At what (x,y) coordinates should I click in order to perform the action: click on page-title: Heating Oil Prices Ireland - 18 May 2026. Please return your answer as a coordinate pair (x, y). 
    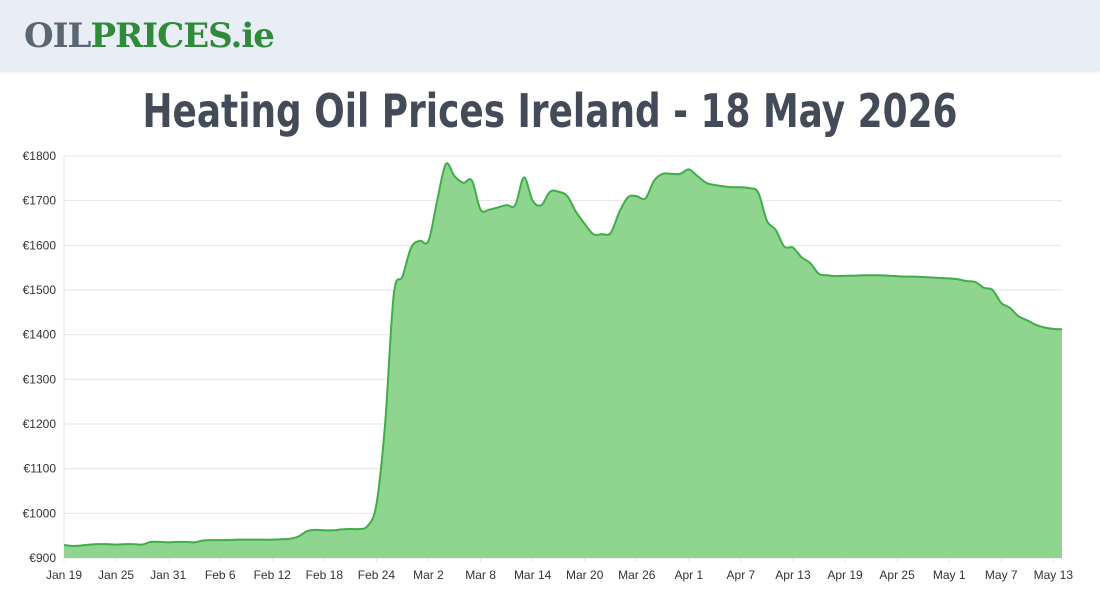
    Looking at the image, I should click on (550, 111).